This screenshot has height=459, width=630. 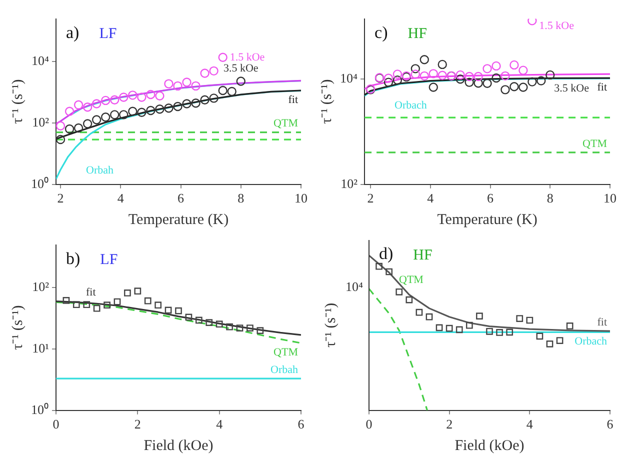 I want to click on y-tick-label: 10¹, so click(x=41, y=348).